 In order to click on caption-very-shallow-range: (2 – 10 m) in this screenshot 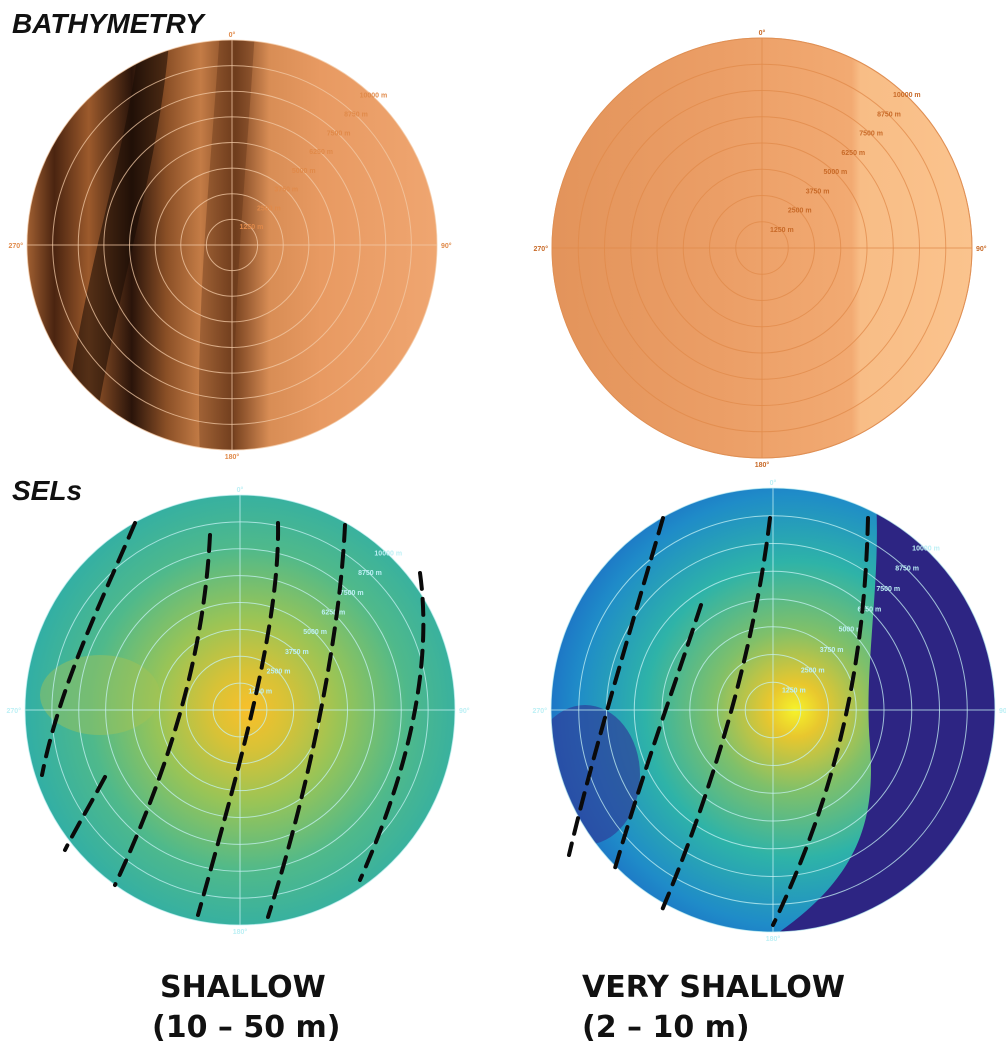, I will do `click(666, 1027)`.